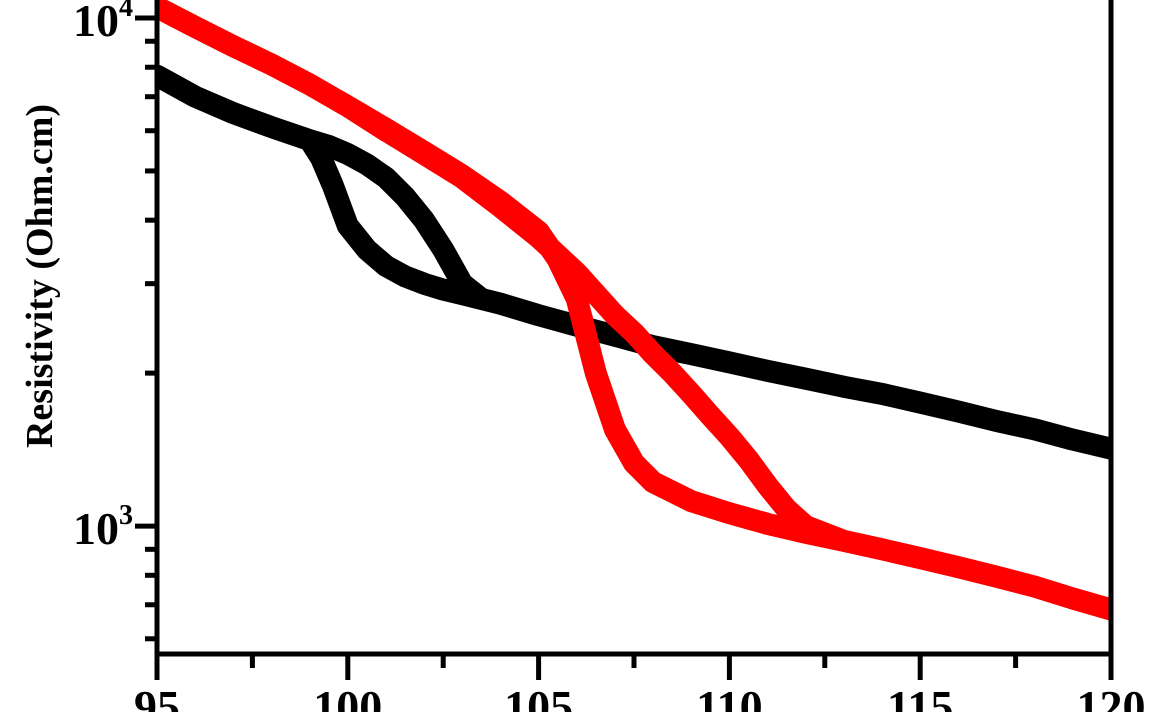 This screenshot has height=712, width=1151. What do you see at coordinates (729, 696) in the screenshot?
I see `x-tick-label: 110` at bounding box center [729, 696].